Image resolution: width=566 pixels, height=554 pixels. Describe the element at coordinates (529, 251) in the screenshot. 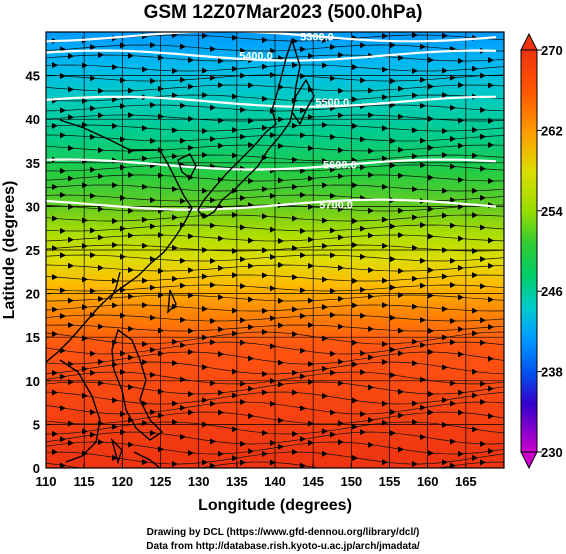

I see `colorbar-scale` at that location.